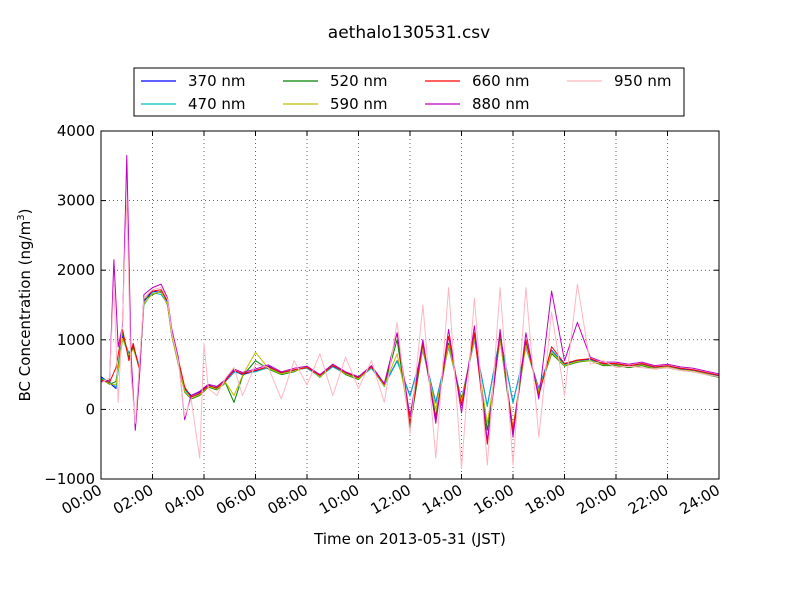  What do you see at coordinates (69, 479) in the screenshot?
I see `y-tick-label: −1000` at bounding box center [69, 479].